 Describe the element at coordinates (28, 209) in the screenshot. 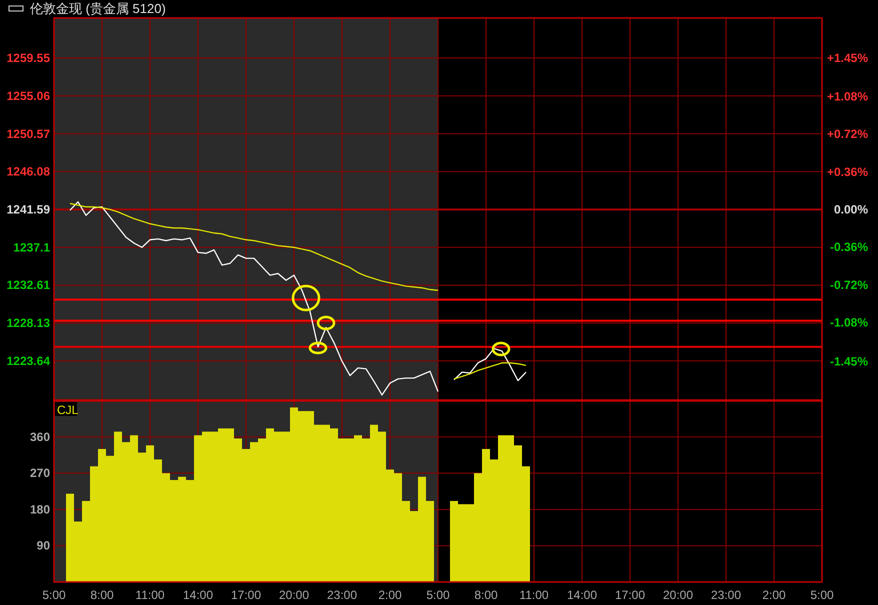

I see `y-tick-label: 1241.59` at that location.